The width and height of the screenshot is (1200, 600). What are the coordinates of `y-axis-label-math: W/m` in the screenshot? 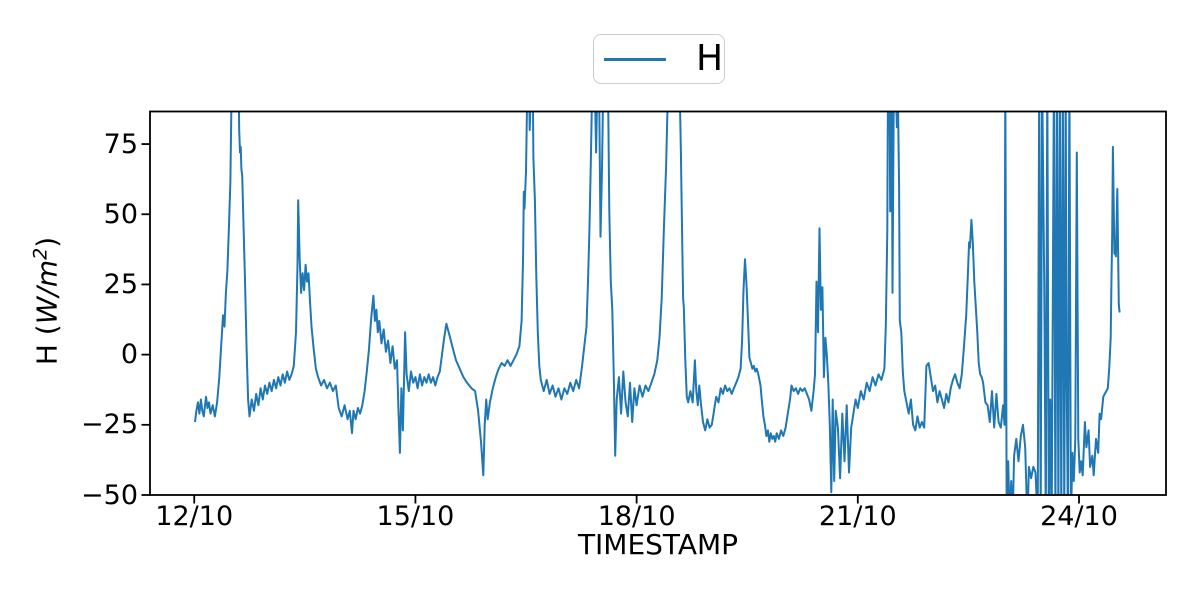 It's located at (47, 292).